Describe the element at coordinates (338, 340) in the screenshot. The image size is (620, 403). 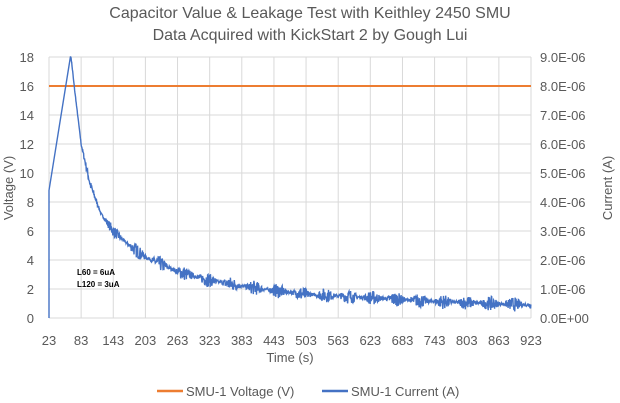
I see `x-tick-label: 563` at that location.